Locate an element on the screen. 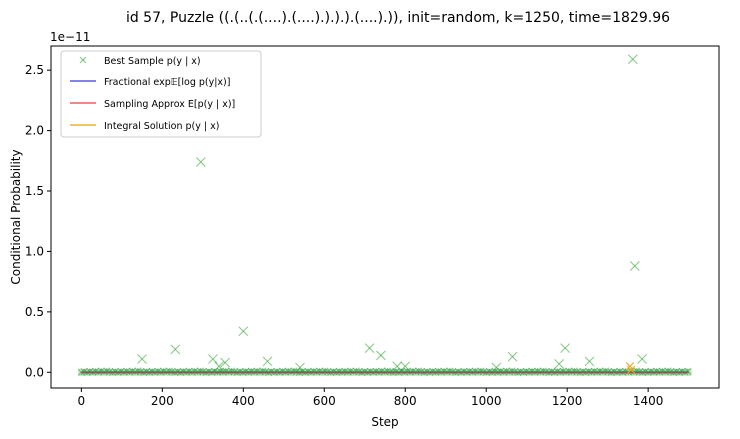 The height and width of the screenshot is (439, 740). y-offset-text: 1e−11 is located at coordinates (70, 37).